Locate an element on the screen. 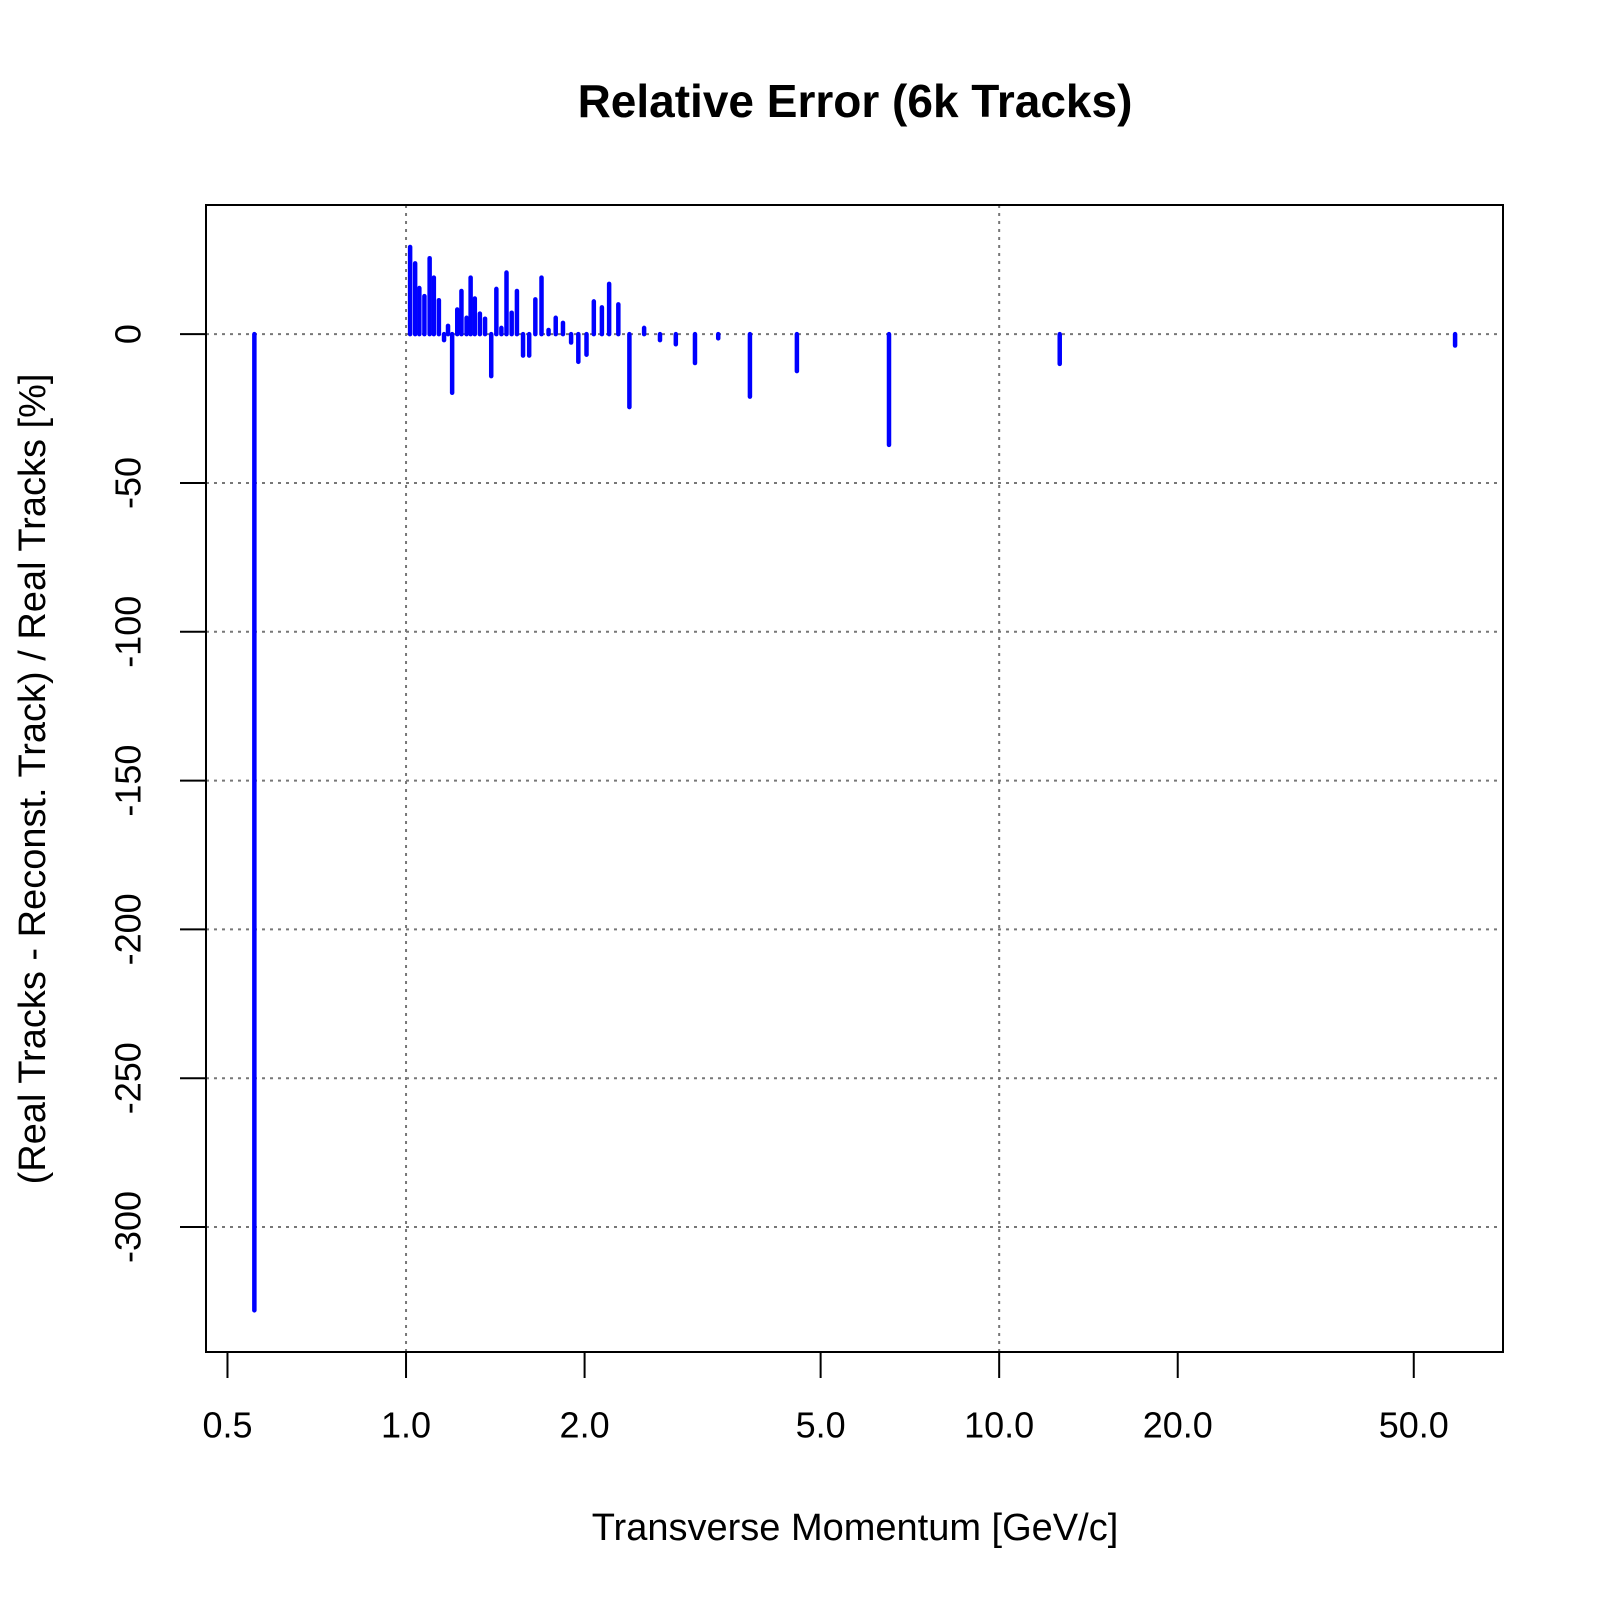 This screenshot has height=1600, width=1600. x-axis-title: Transverse Momentum [GeV/c] is located at coordinates (855, 1528).